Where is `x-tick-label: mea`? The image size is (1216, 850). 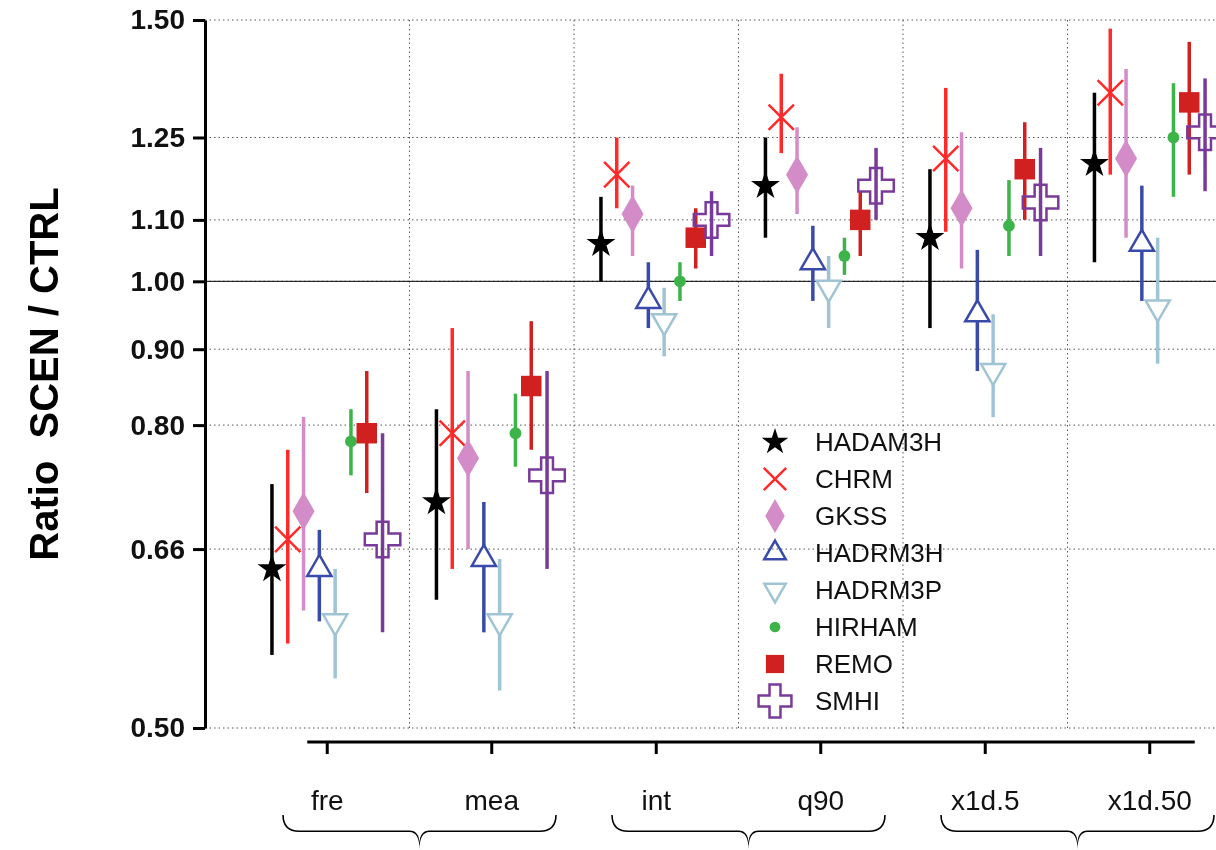 x-tick-label: mea is located at coordinates (492, 800).